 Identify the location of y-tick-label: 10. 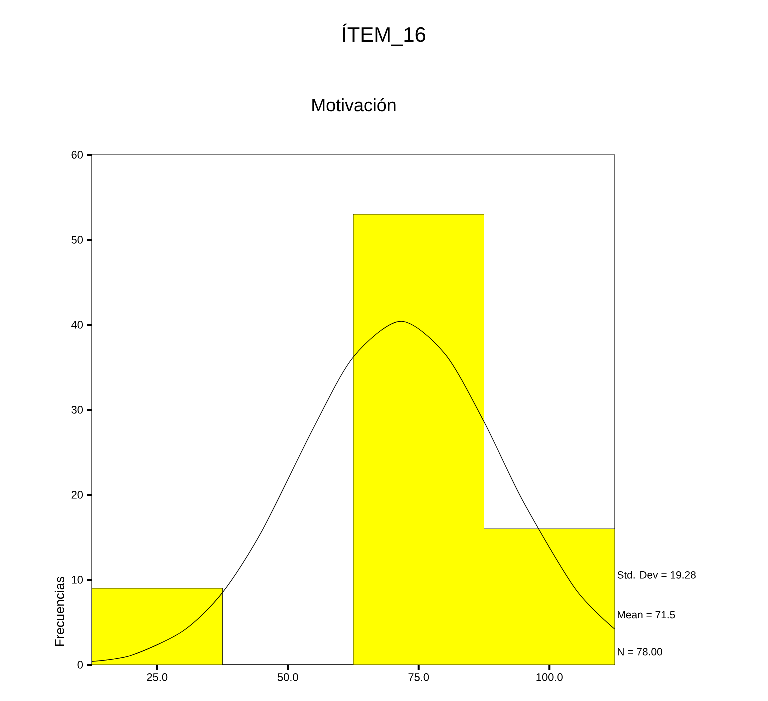
(78, 580).